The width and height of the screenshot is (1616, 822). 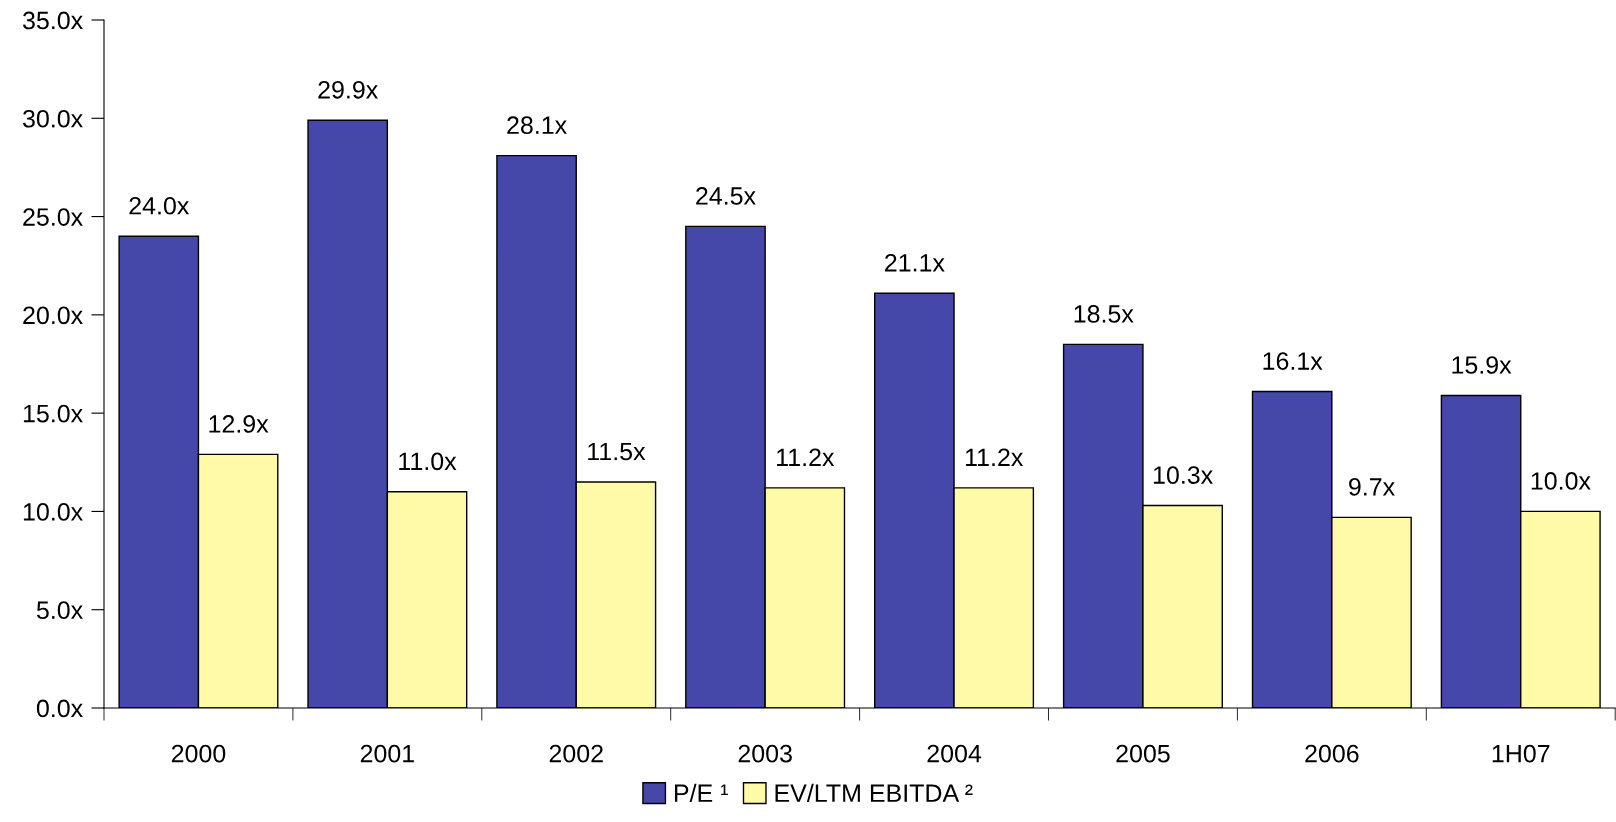 What do you see at coordinates (1561, 481) in the screenshot?
I see `data-label: 10.0x` at bounding box center [1561, 481].